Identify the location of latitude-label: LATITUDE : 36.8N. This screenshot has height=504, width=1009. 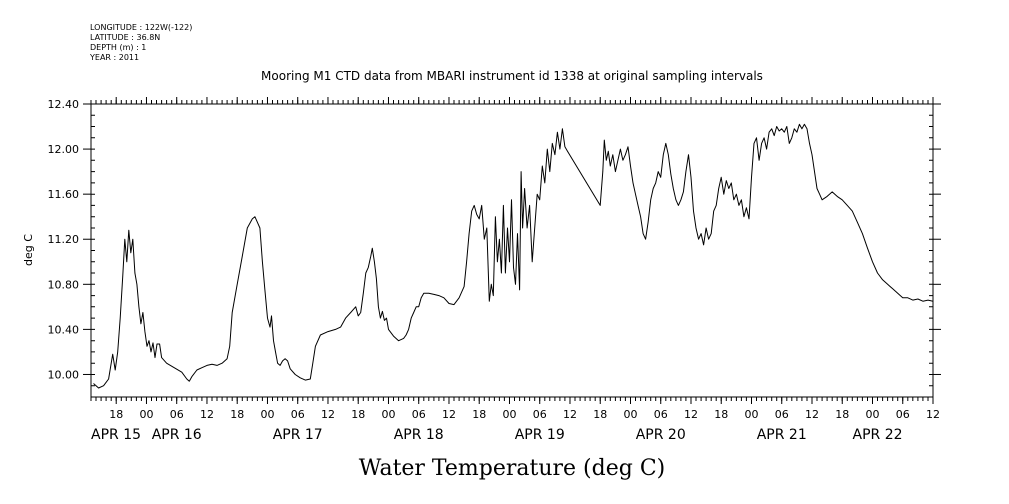
(125, 37).